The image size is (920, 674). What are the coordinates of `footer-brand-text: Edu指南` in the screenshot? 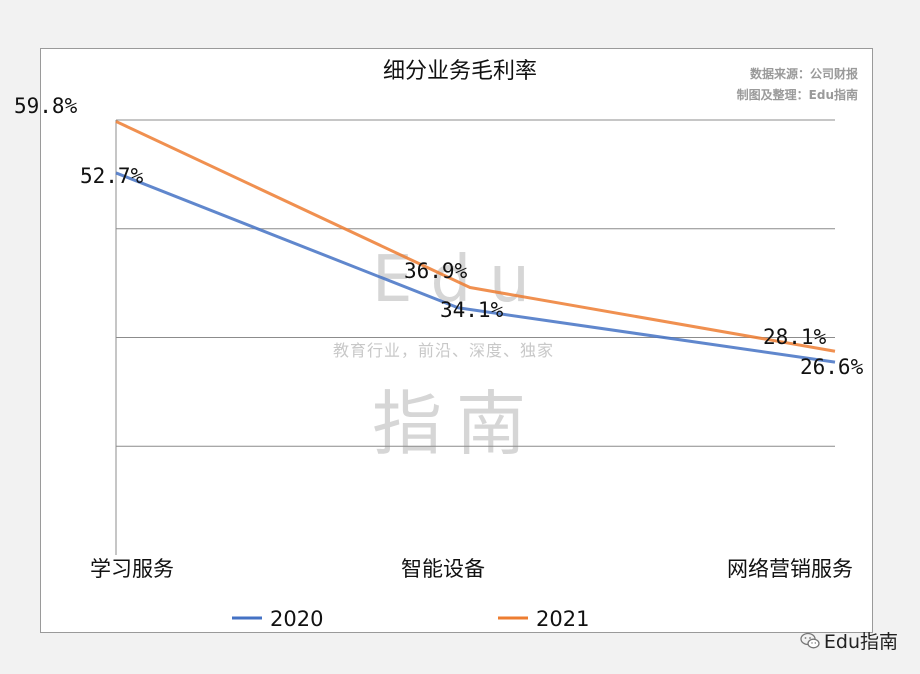 It's located at (860, 642).